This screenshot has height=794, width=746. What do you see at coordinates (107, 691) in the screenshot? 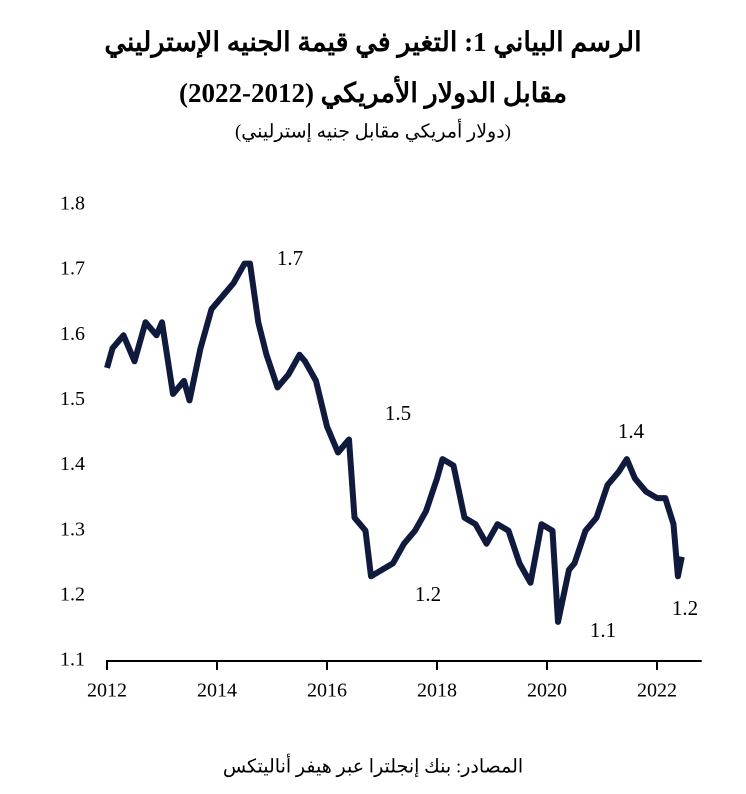
I see `x-tick-label: 2012` at bounding box center [107, 691].